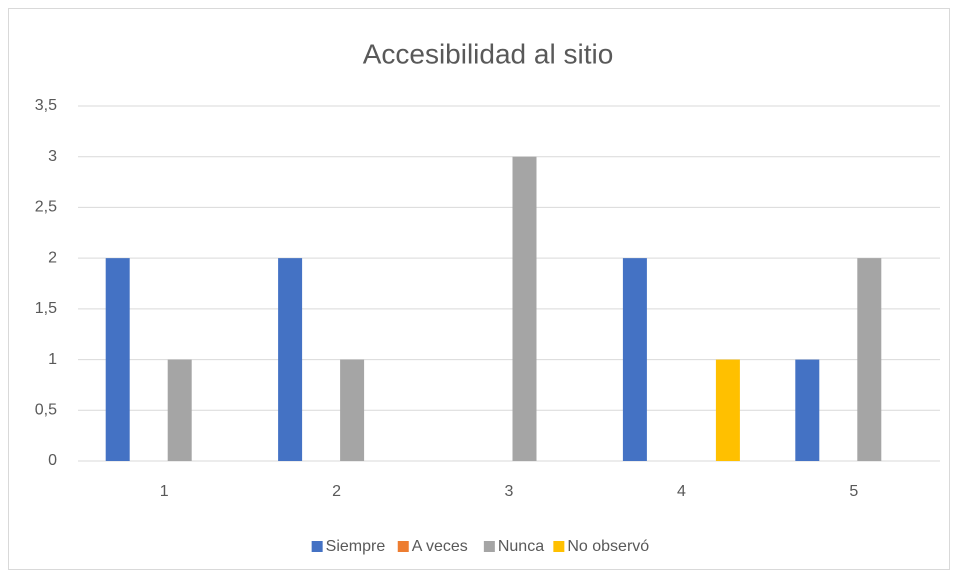 This screenshot has width=958, height=577. I want to click on y-tick-label: 3,5, so click(46, 105).